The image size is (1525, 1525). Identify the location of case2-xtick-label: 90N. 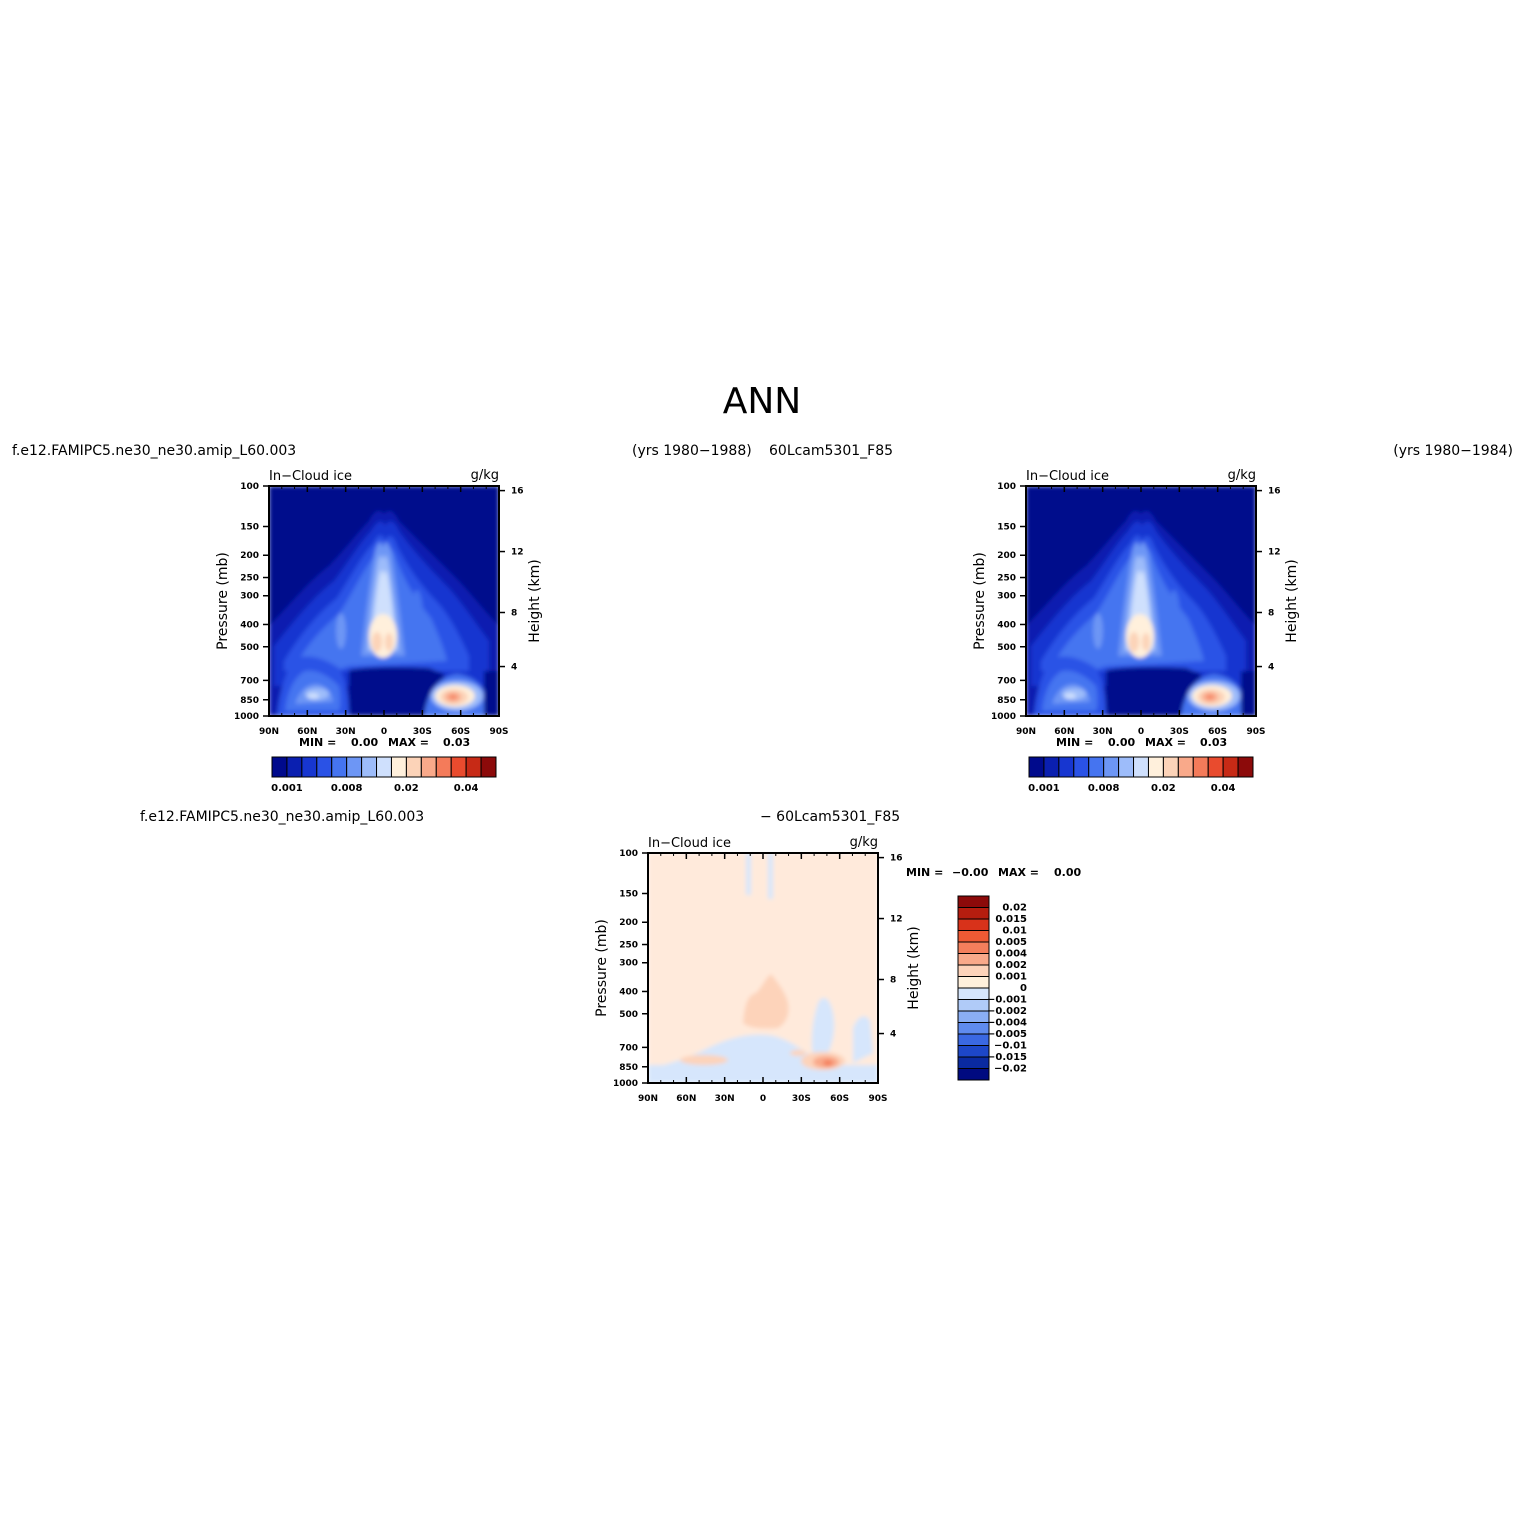
(1026, 732).